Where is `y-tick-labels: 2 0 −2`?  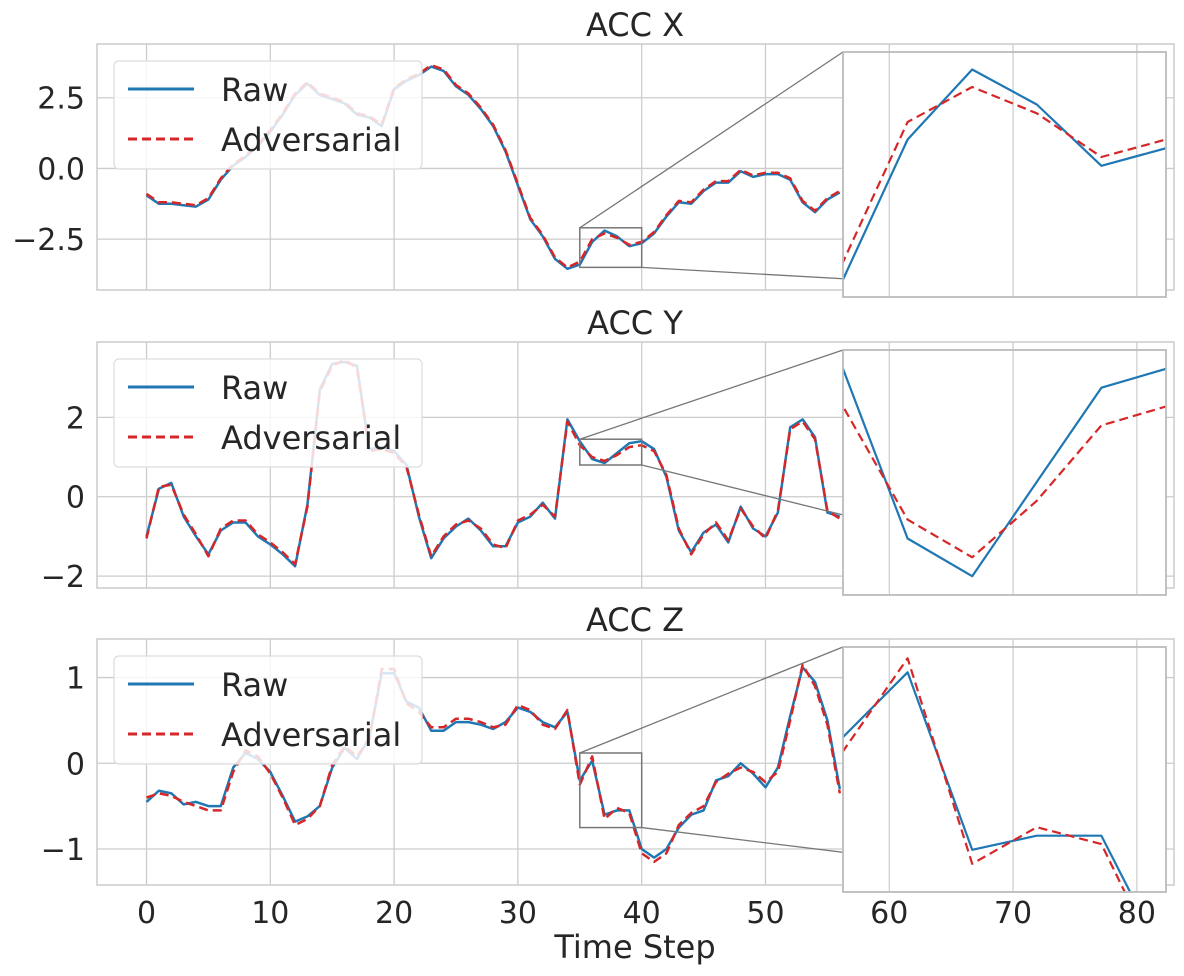
y-tick-labels: 2 0 −2 is located at coordinates (63, 498).